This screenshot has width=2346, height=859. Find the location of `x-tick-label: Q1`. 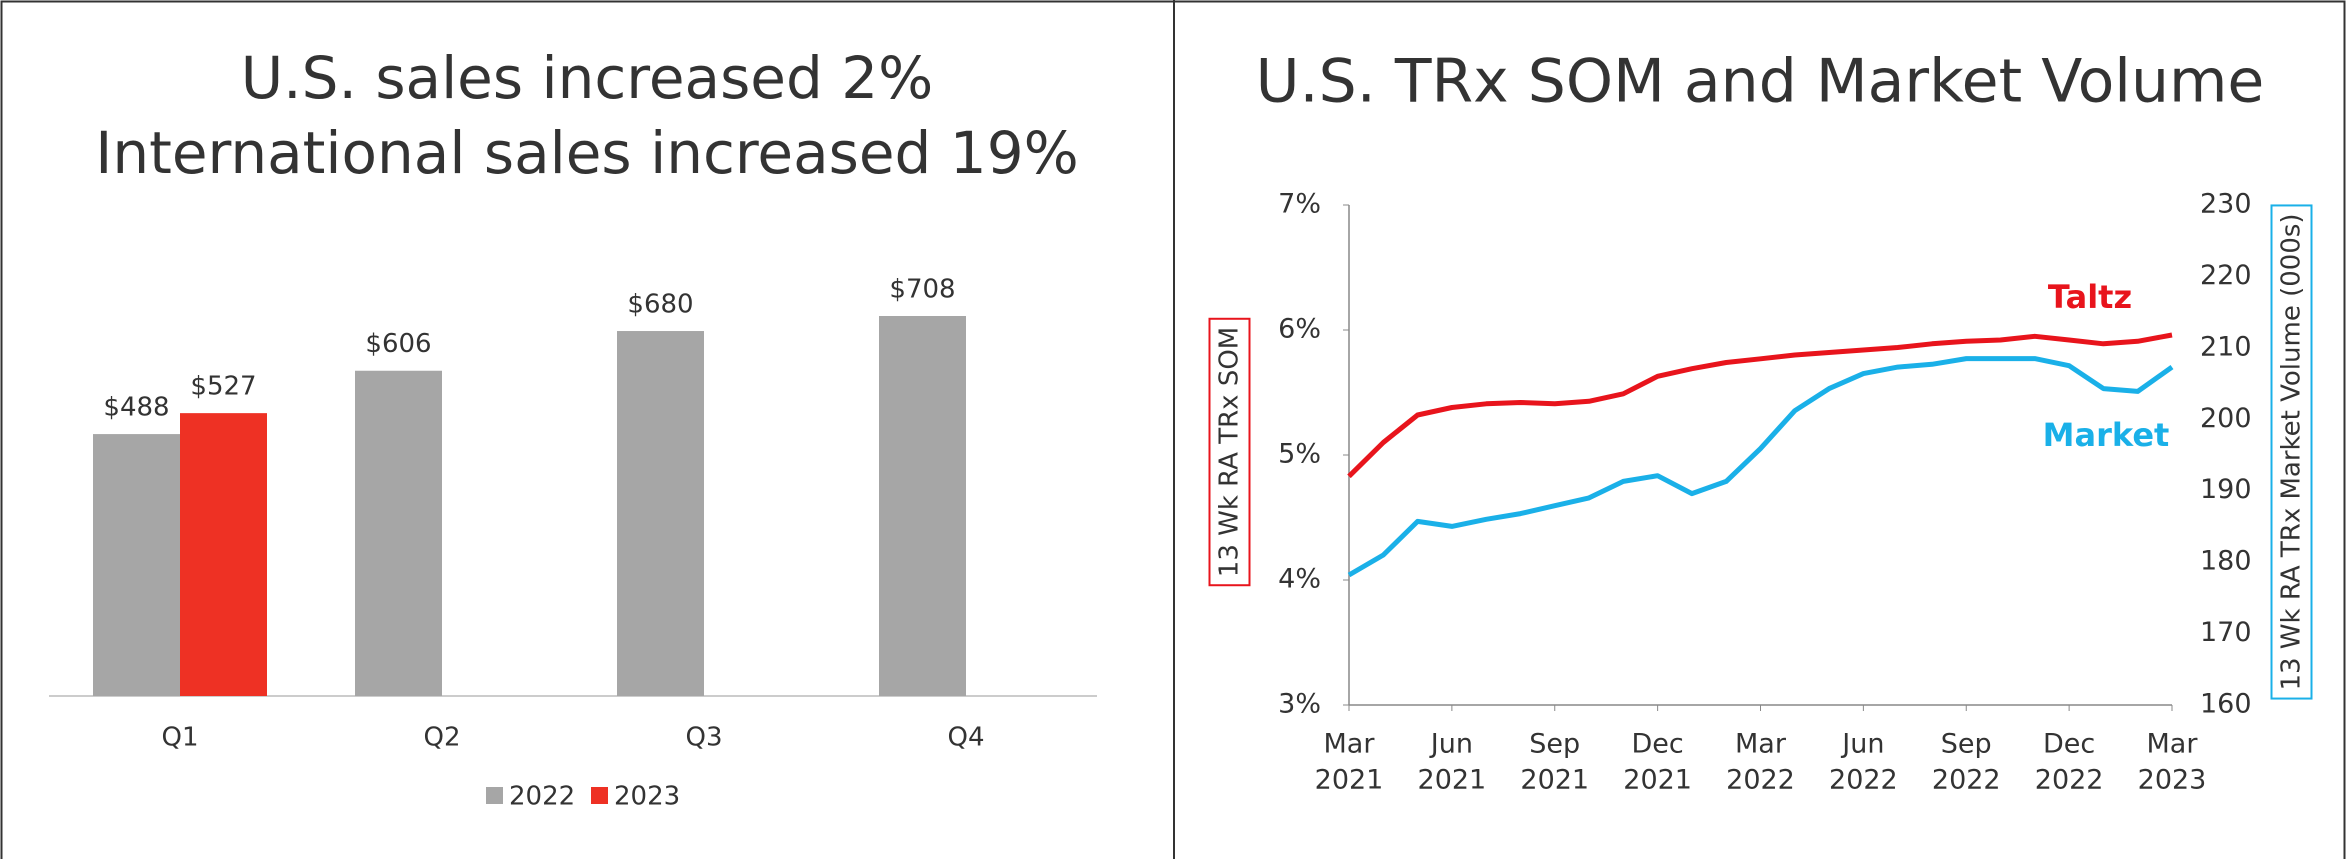

x-tick-label: Q1 is located at coordinates (179, 738).